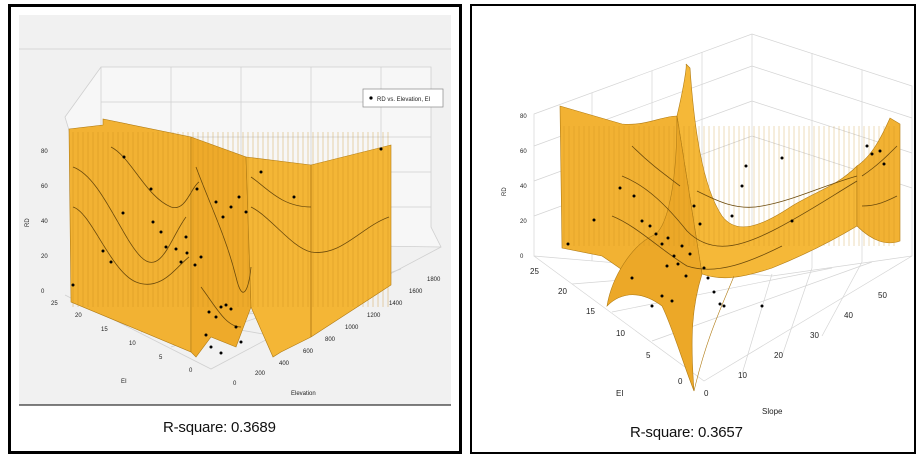 The width and height of the screenshot is (922, 457). What do you see at coordinates (648, 355) in the screenshot?
I see `right-y-tick: 5` at bounding box center [648, 355].